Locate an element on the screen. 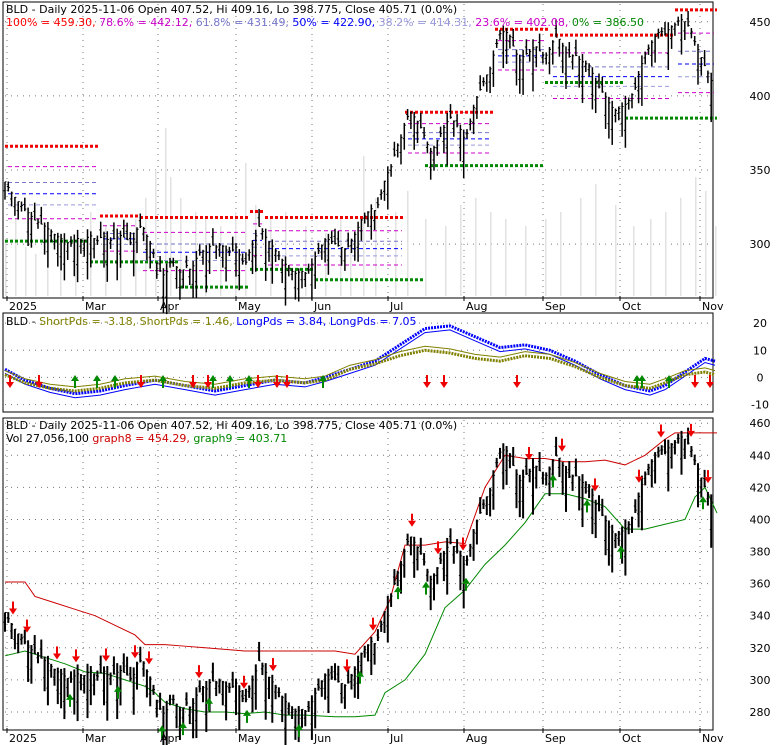 Image resolution: width=780 pixels, height=745 pixels. fib-legend-item-4: 38.2% = 414.31, is located at coordinates (423, 22).